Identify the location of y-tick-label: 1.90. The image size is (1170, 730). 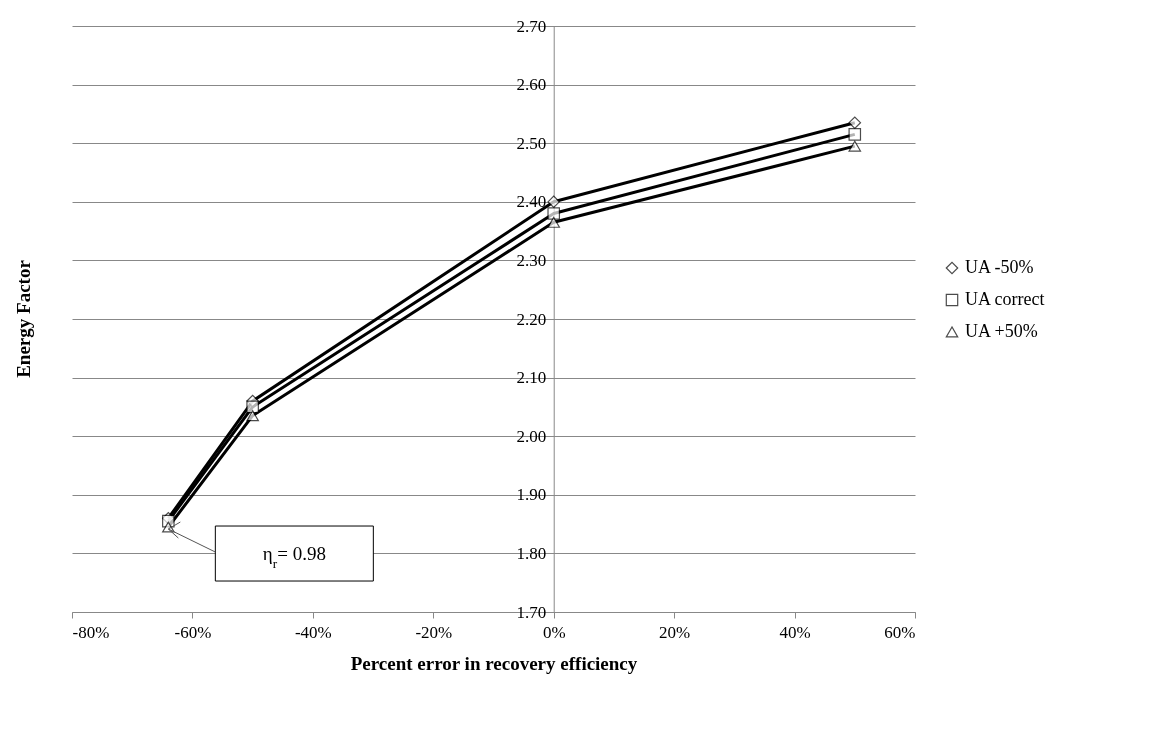
(531, 495).